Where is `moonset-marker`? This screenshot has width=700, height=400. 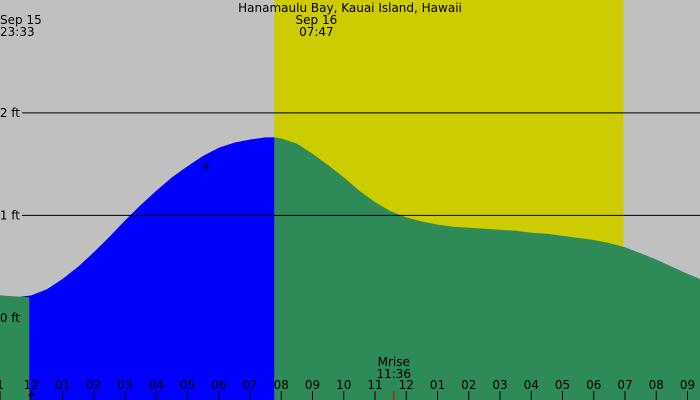 moonset-marker is located at coordinates (31, 393).